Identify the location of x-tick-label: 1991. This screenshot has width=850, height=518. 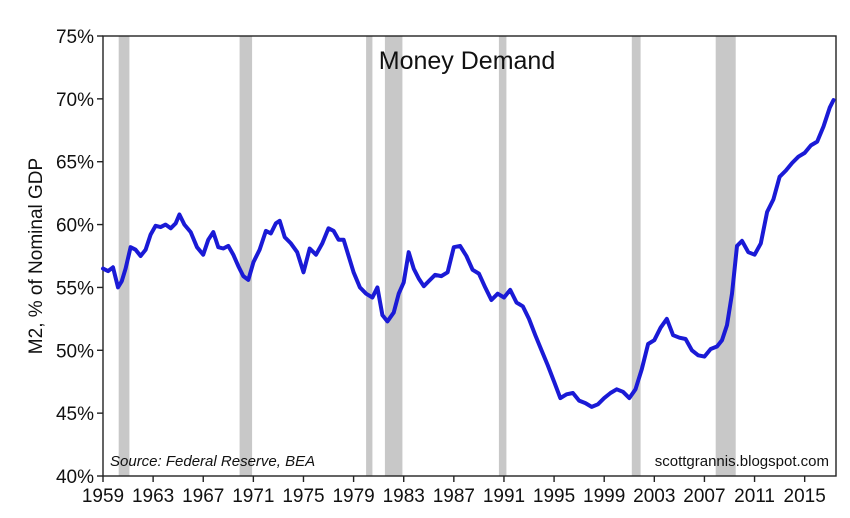
(504, 496).